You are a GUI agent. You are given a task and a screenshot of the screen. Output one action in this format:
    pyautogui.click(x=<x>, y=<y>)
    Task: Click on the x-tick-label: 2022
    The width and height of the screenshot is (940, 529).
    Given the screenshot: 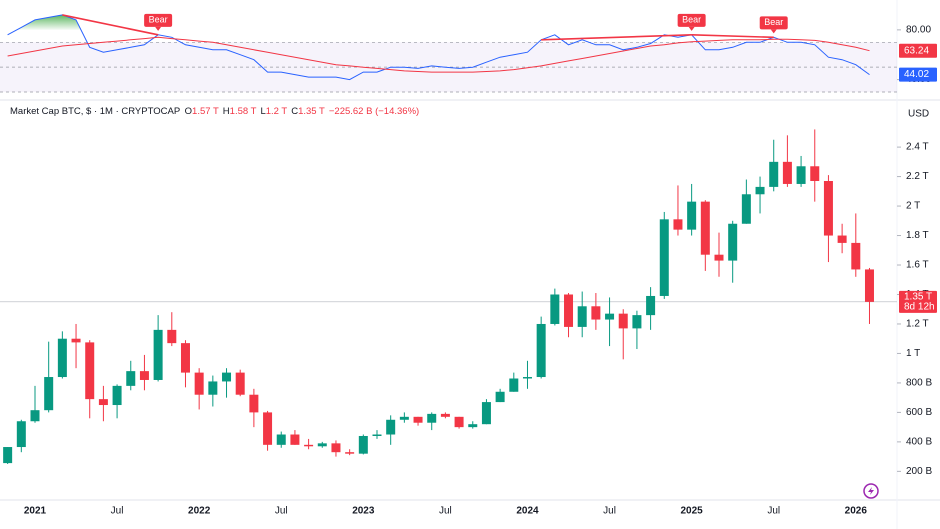 What is the action you would take?
    pyautogui.click(x=199, y=511)
    